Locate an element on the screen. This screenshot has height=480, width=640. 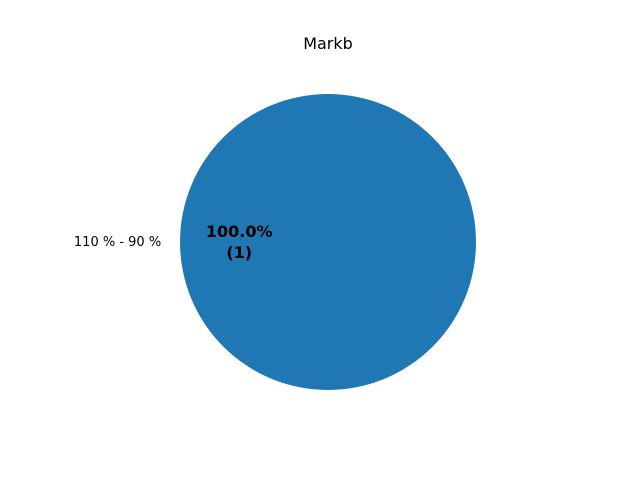
slice-category-label: 110 % - 90 % is located at coordinates (117, 242).